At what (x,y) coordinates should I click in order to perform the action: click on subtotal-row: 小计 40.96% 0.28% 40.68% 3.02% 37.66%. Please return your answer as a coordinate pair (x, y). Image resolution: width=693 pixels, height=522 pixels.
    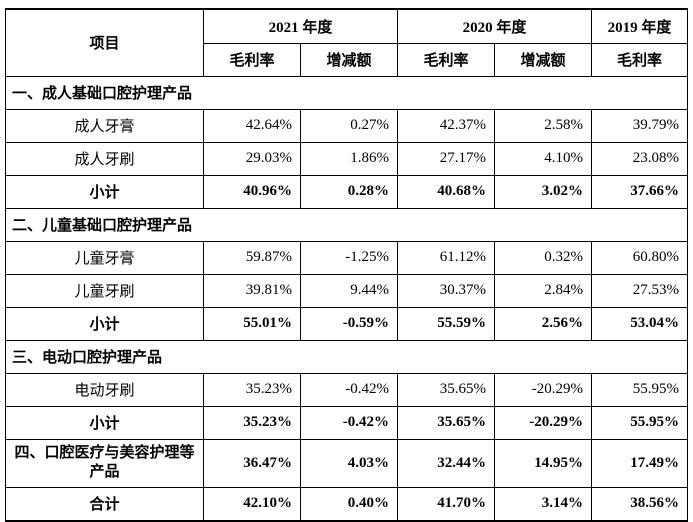
    Looking at the image, I should click on (347, 191).